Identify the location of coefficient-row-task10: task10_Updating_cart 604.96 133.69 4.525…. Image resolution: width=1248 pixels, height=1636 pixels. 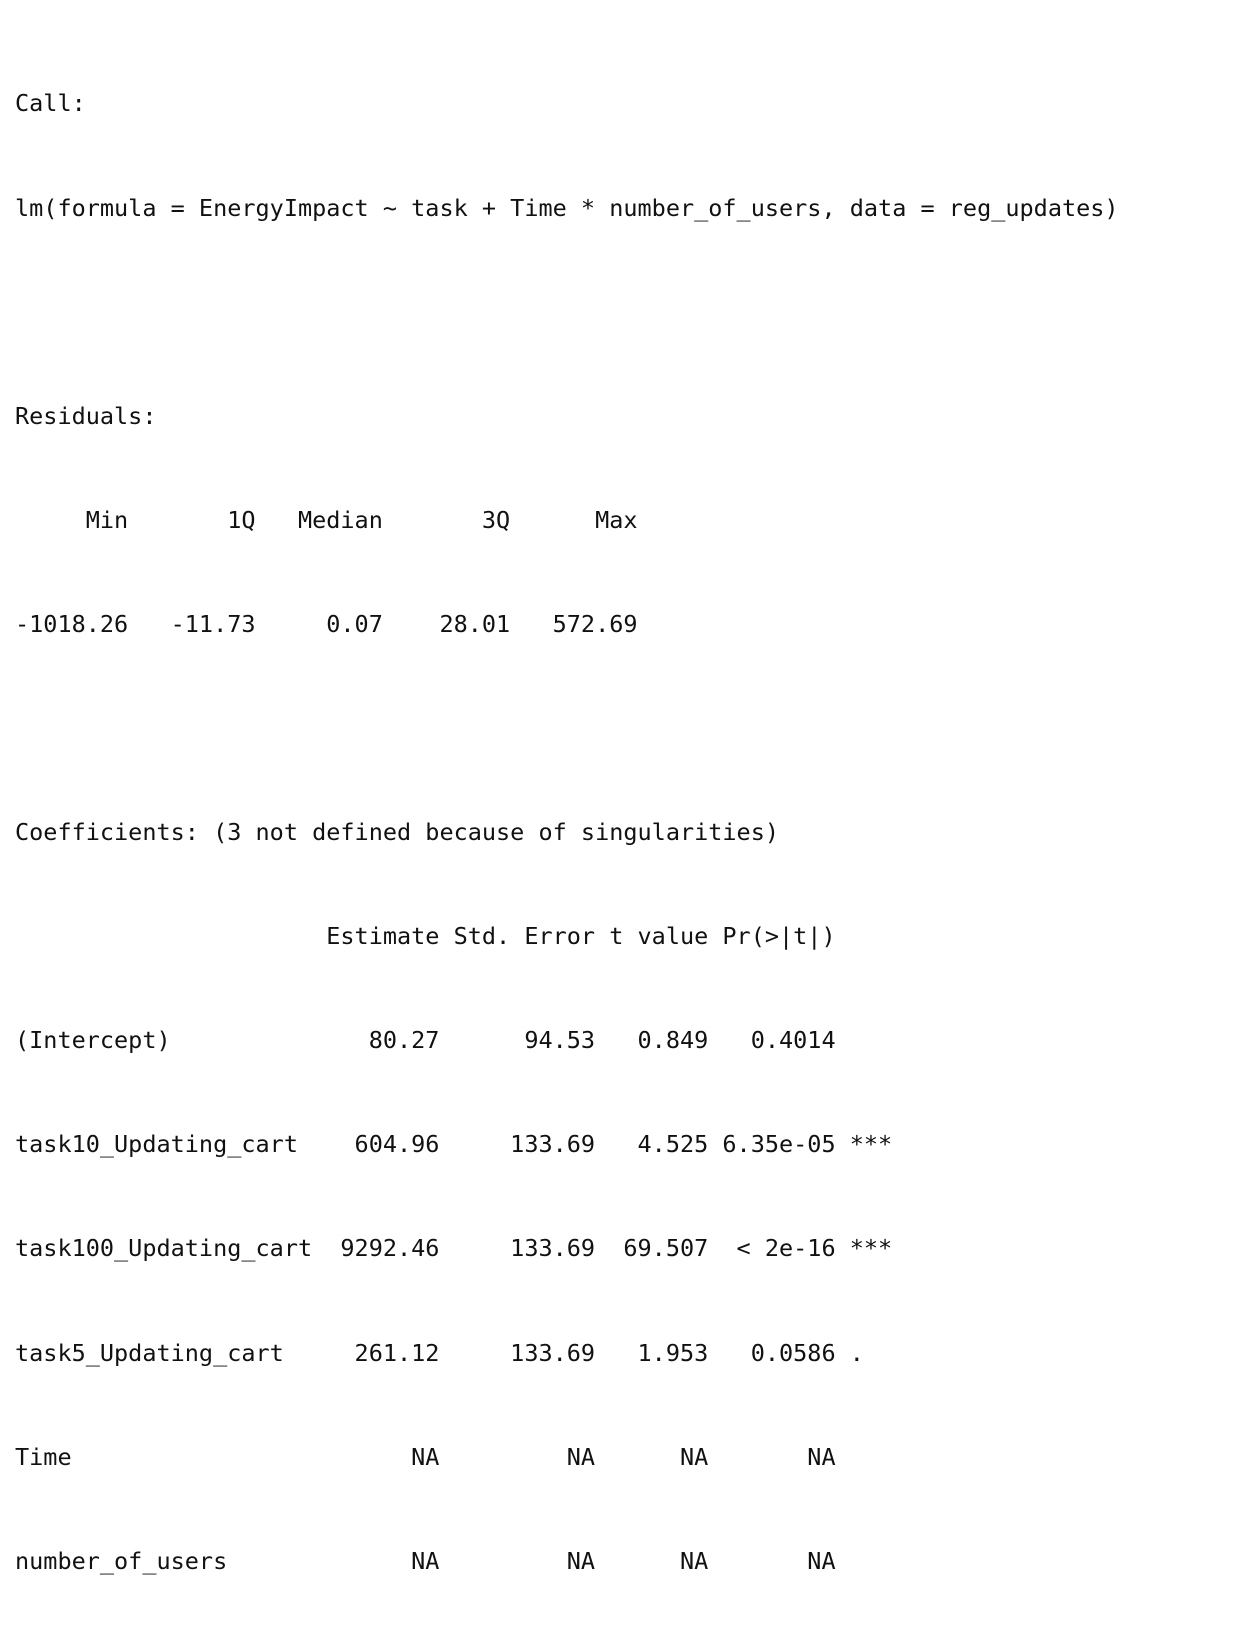
(454, 1144).